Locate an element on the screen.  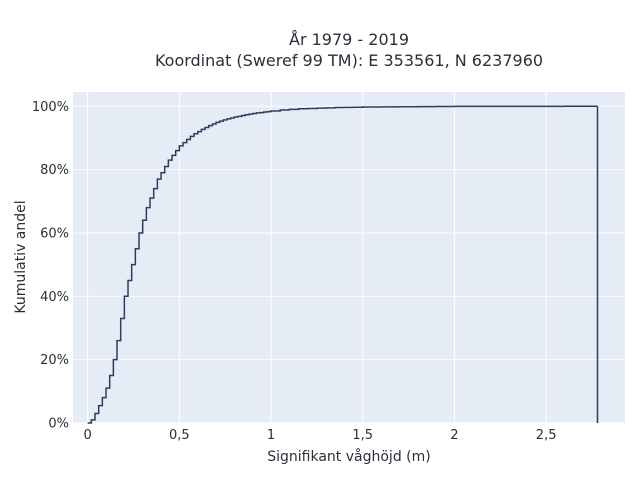
y-tick-label: 100% is located at coordinates (50, 107).